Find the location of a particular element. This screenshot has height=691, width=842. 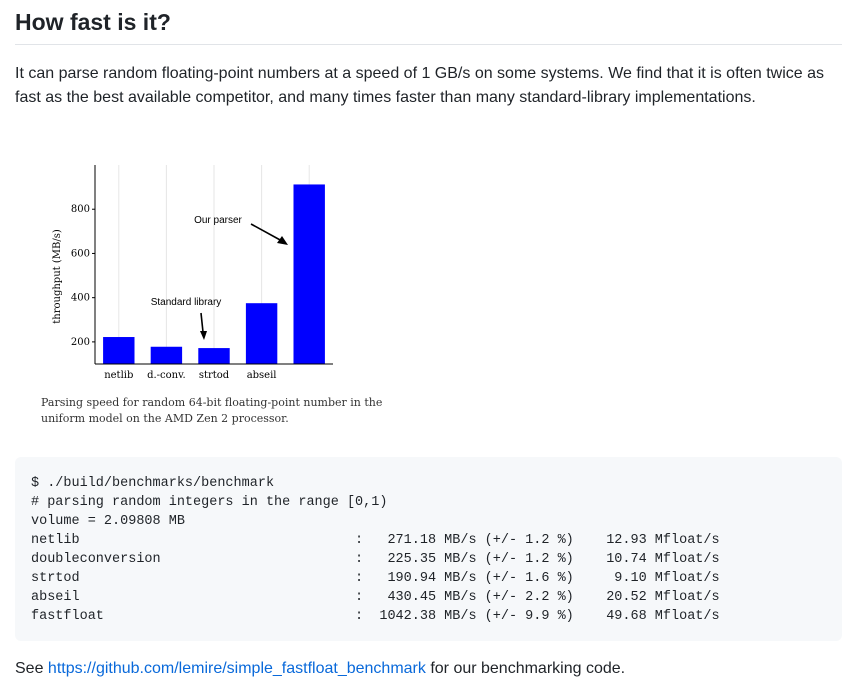

chart-bar-netlib is located at coordinates (119, 350).